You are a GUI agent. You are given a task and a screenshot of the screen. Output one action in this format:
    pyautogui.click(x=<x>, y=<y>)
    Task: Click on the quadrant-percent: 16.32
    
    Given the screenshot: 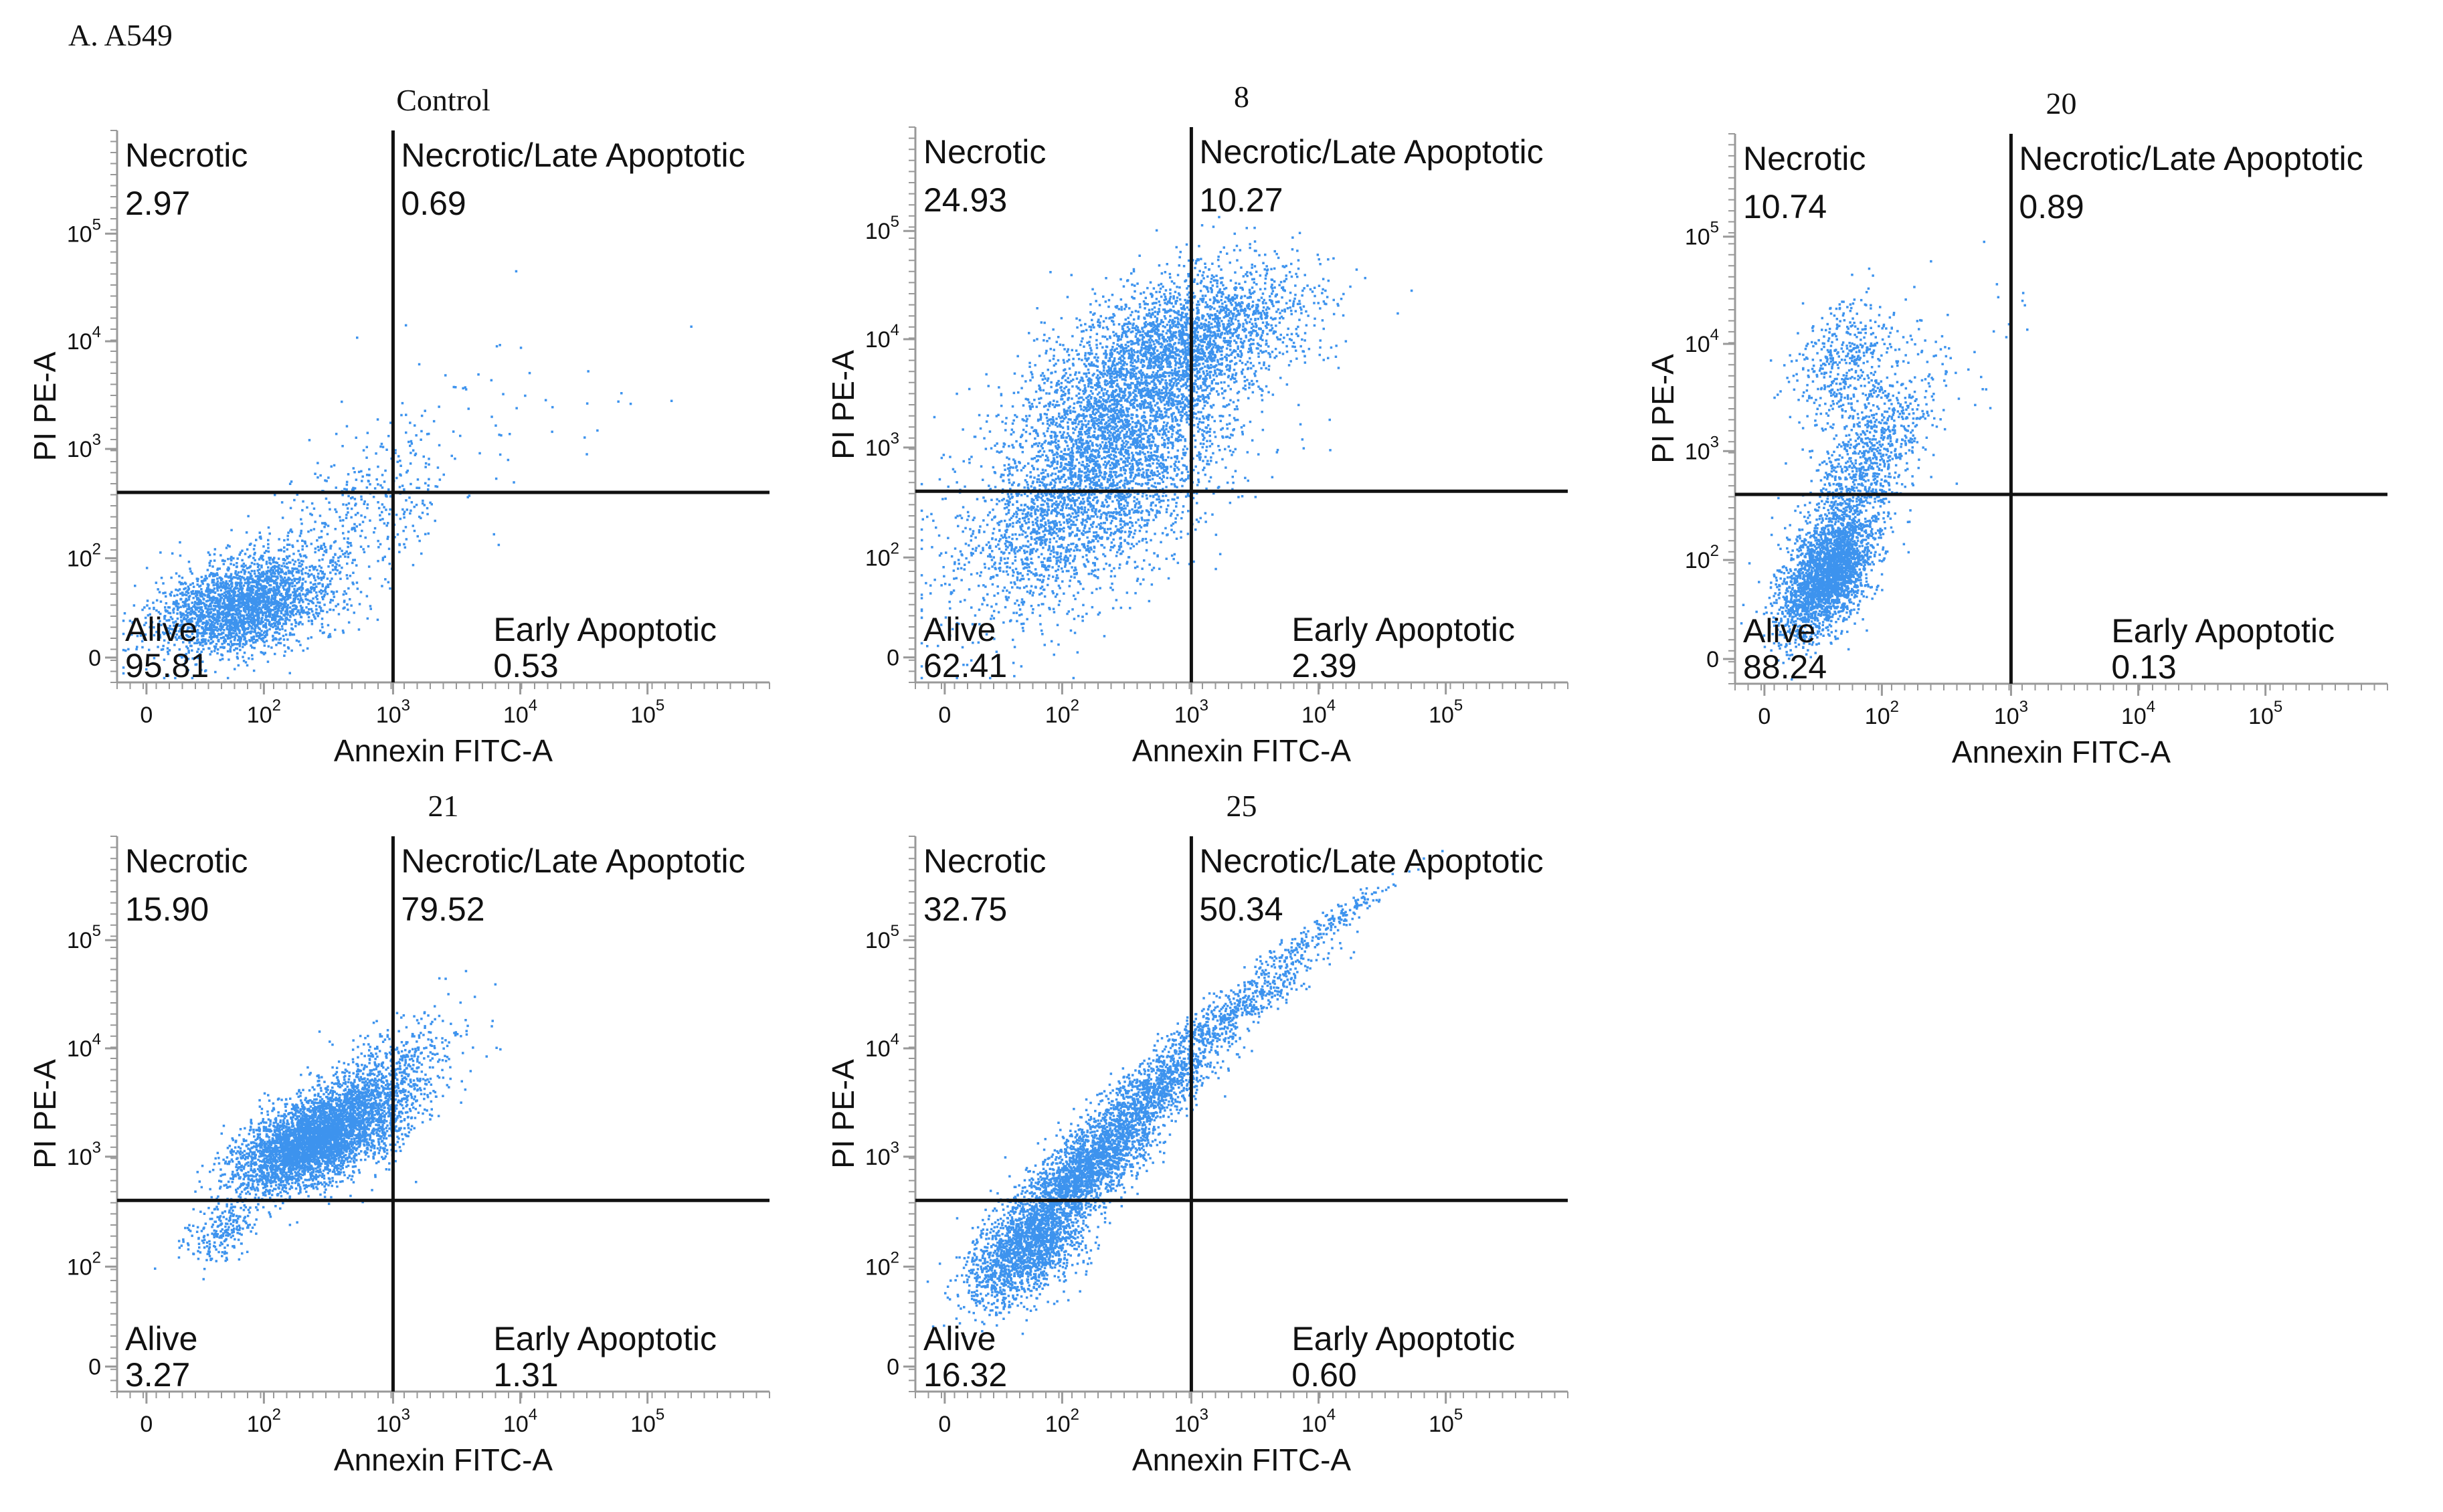 What is the action you would take?
    pyautogui.click(x=965, y=1375)
    